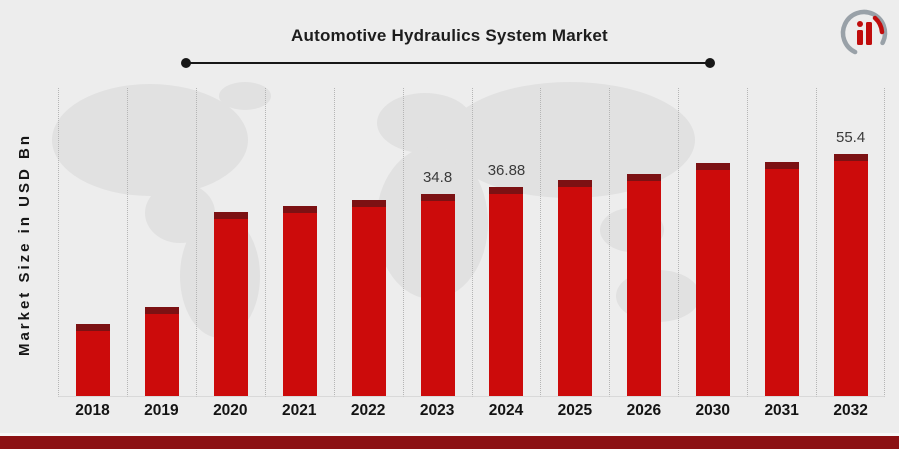 This screenshot has height=449, width=899. What do you see at coordinates (368, 410) in the screenshot?
I see `x-tick-label: 2022` at bounding box center [368, 410].